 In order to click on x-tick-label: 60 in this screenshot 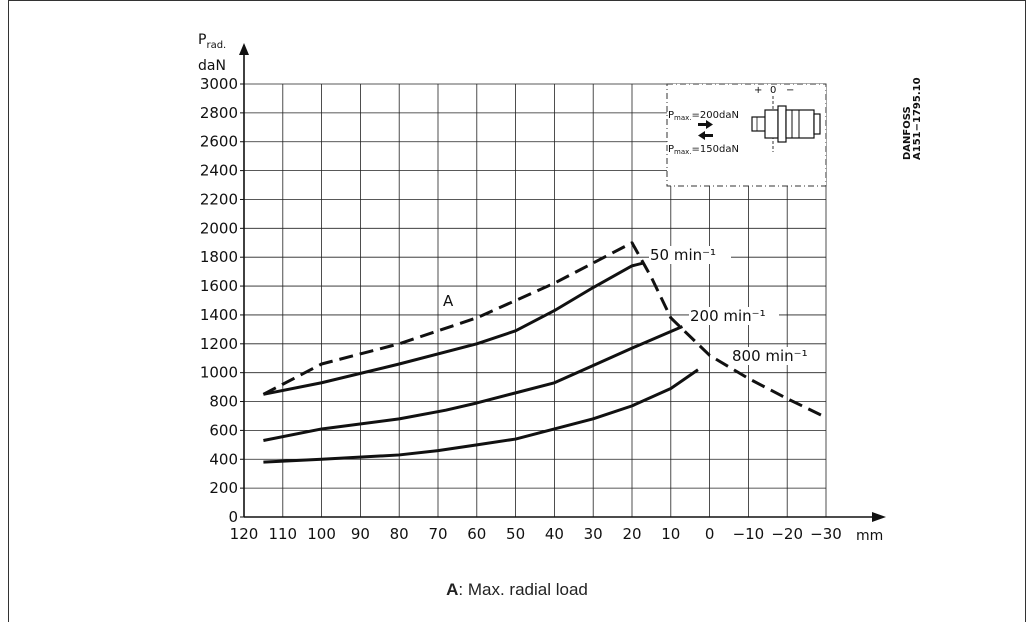, I will do `click(476, 534)`.